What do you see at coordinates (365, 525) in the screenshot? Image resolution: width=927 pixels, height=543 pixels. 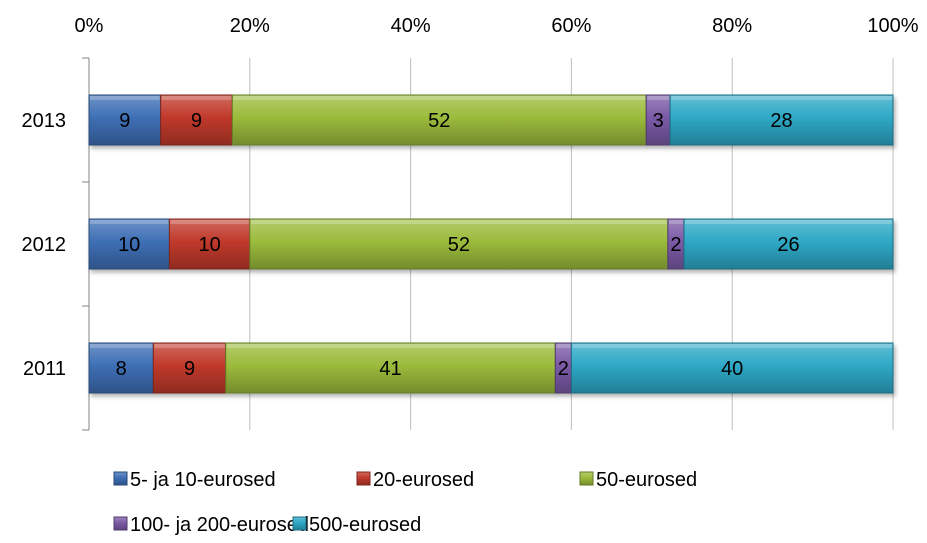 I see `legend-label: 500-eurosed` at bounding box center [365, 525].